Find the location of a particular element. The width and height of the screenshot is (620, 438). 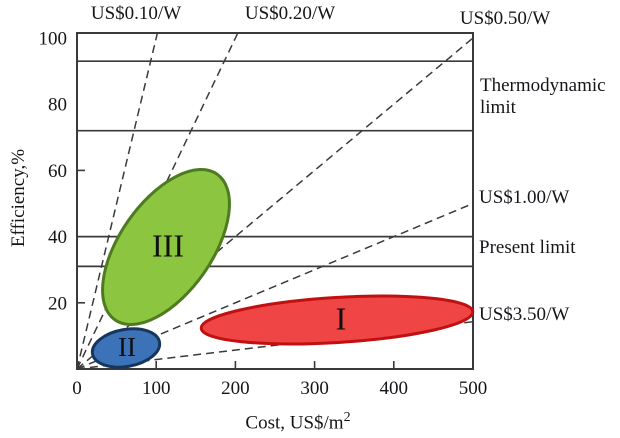

x-tick-label-300: 300 is located at coordinates (314, 388).